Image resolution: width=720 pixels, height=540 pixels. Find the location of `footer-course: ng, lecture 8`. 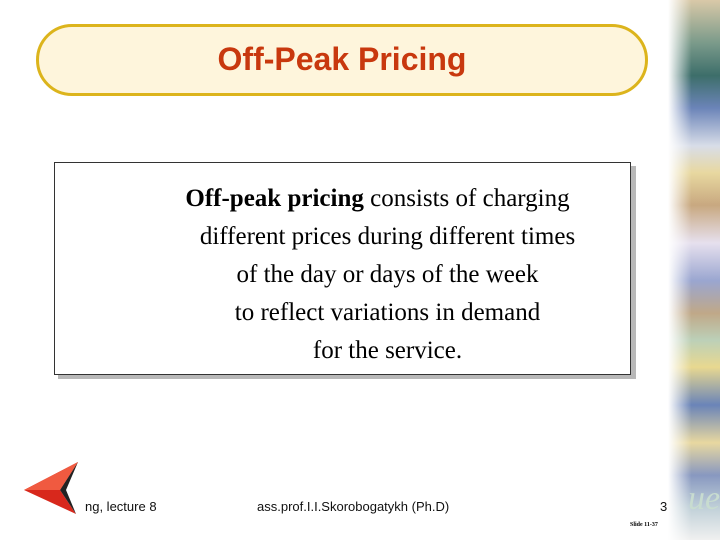

footer-course: ng, lecture 8 is located at coordinates (121, 506).